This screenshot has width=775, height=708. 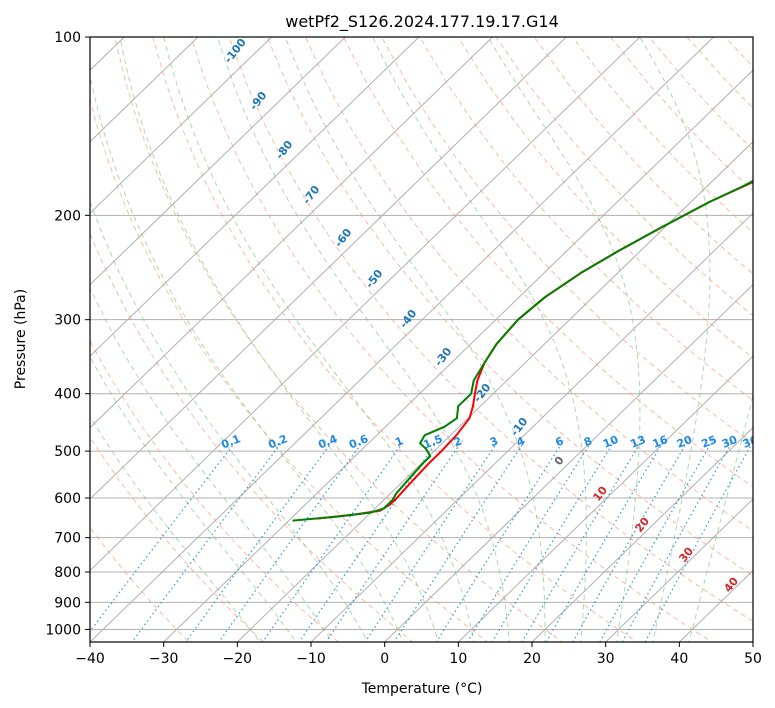 I want to click on y-tick-label: 800, so click(x=67, y=573).